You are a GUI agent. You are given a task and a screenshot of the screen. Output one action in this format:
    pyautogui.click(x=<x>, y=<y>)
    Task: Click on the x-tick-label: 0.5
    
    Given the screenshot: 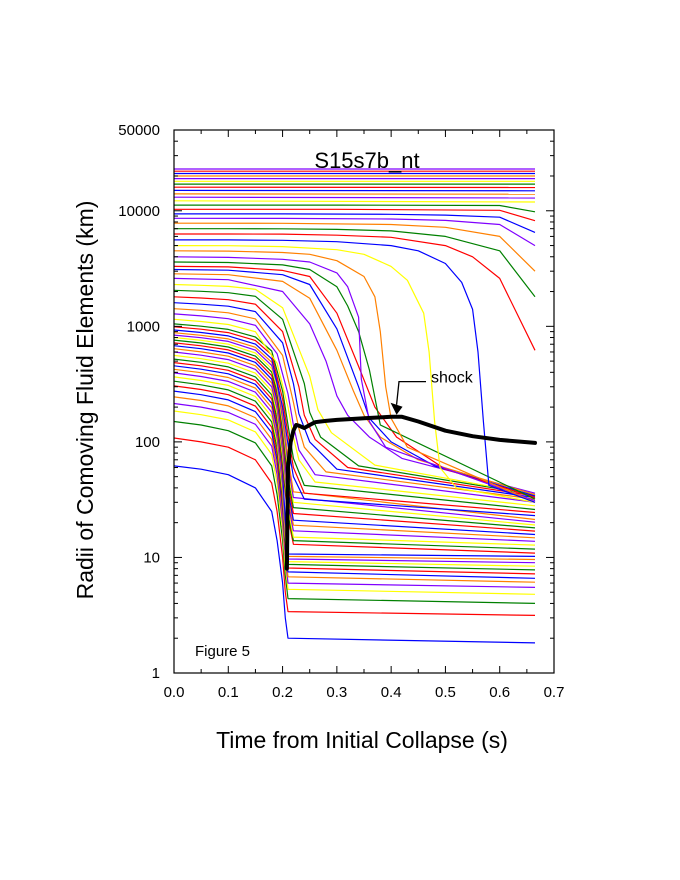 What is the action you would take?
    pyautogui.click(x=445, y=692)
    